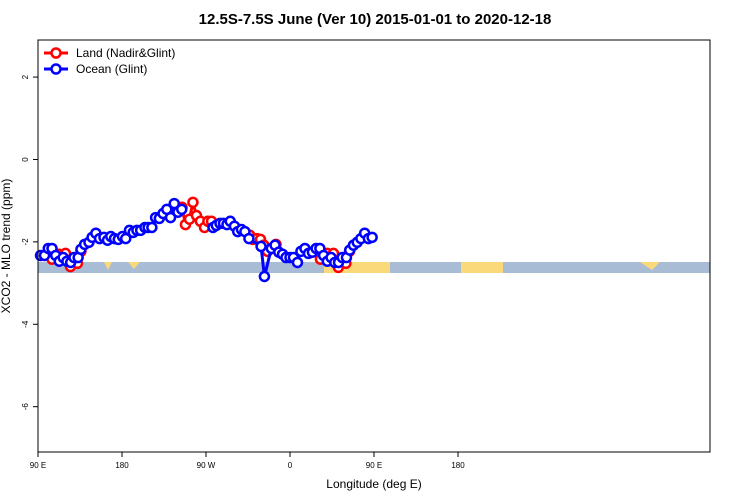  I want to click on y-tick-label: 0, so click(25, 159).